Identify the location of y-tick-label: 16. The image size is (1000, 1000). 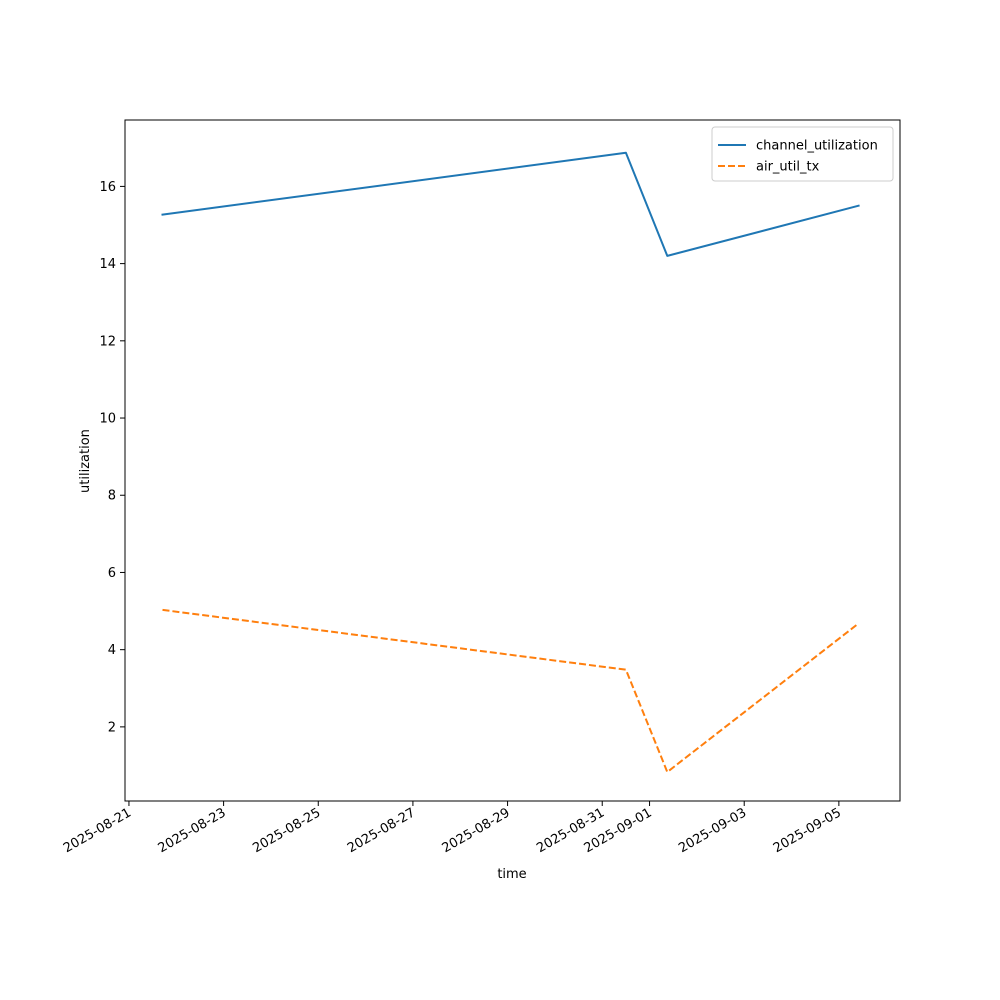
(107, 187).